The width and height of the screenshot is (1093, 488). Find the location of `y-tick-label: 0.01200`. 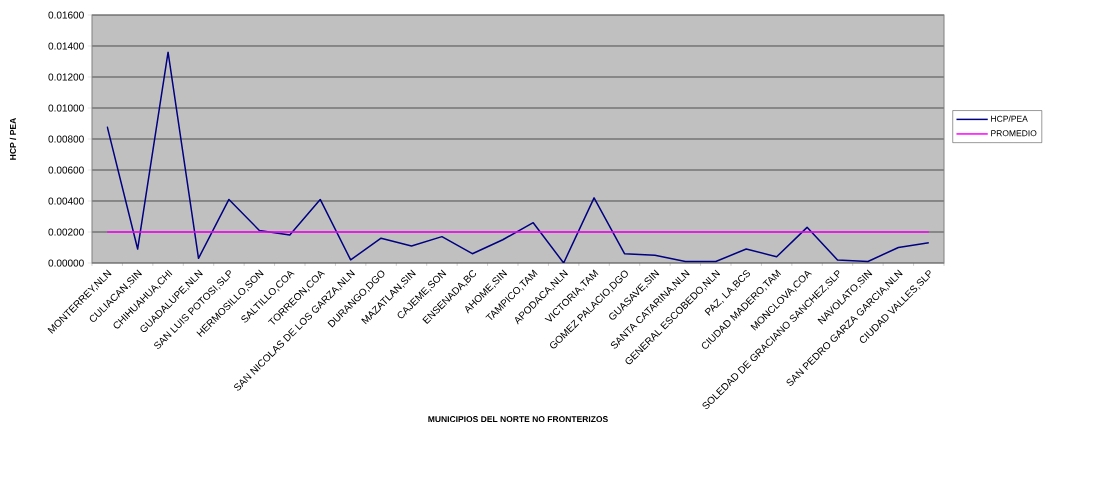

y-tick-label: 0.01200 is located at coordinates (66, 77).